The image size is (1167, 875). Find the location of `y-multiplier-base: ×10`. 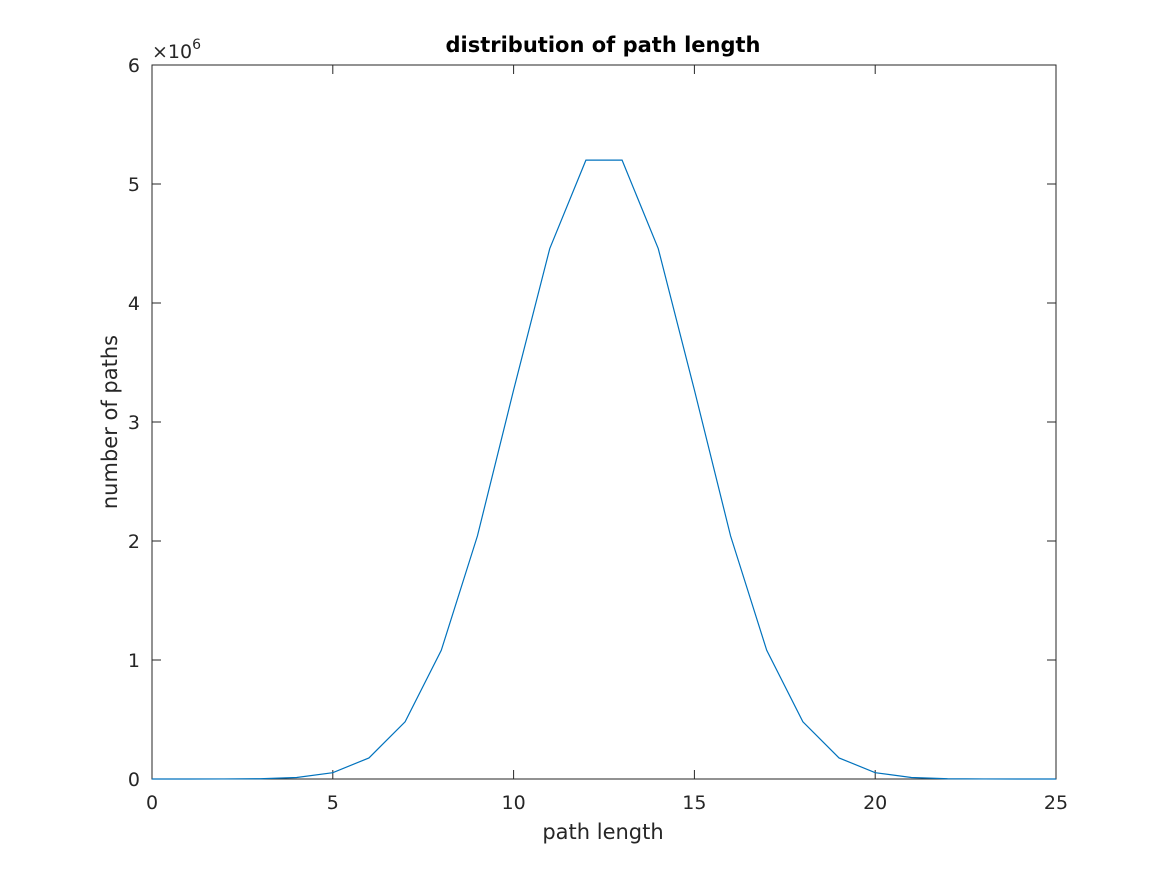

y-multiplier-base: ×10 is located at coordinates (172, 52).